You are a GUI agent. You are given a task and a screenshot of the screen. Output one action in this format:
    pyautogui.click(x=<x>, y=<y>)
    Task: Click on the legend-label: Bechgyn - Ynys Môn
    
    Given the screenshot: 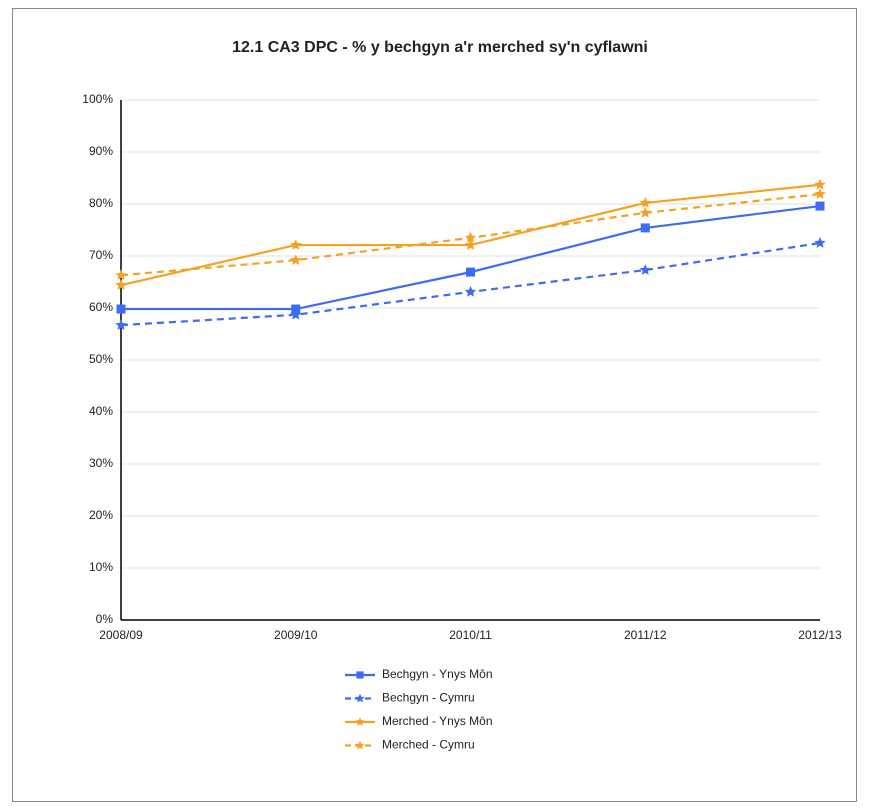 What is the action you would take?
    pyautogui.click(x=437, y=674)
    